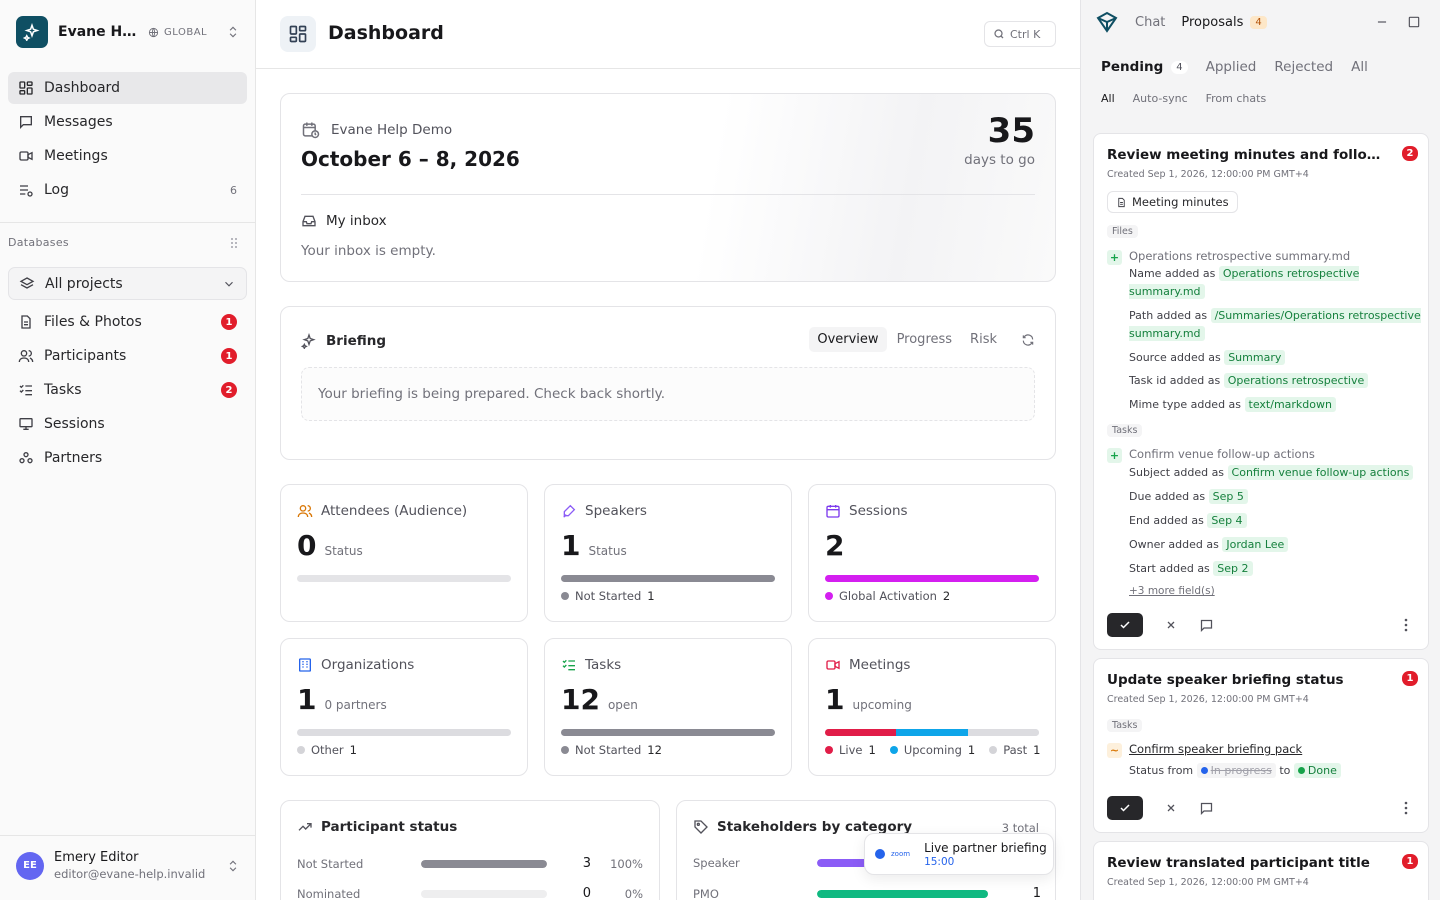 The width and height of the screenshot is (1440, 900). I want to click on tab-overview: Overview, so click(848, 339).